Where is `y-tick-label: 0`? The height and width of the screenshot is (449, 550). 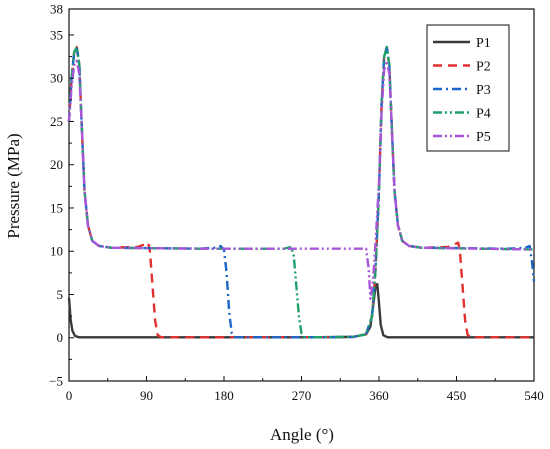 y-tick-label: 0 is located at coordinates (60, 337).